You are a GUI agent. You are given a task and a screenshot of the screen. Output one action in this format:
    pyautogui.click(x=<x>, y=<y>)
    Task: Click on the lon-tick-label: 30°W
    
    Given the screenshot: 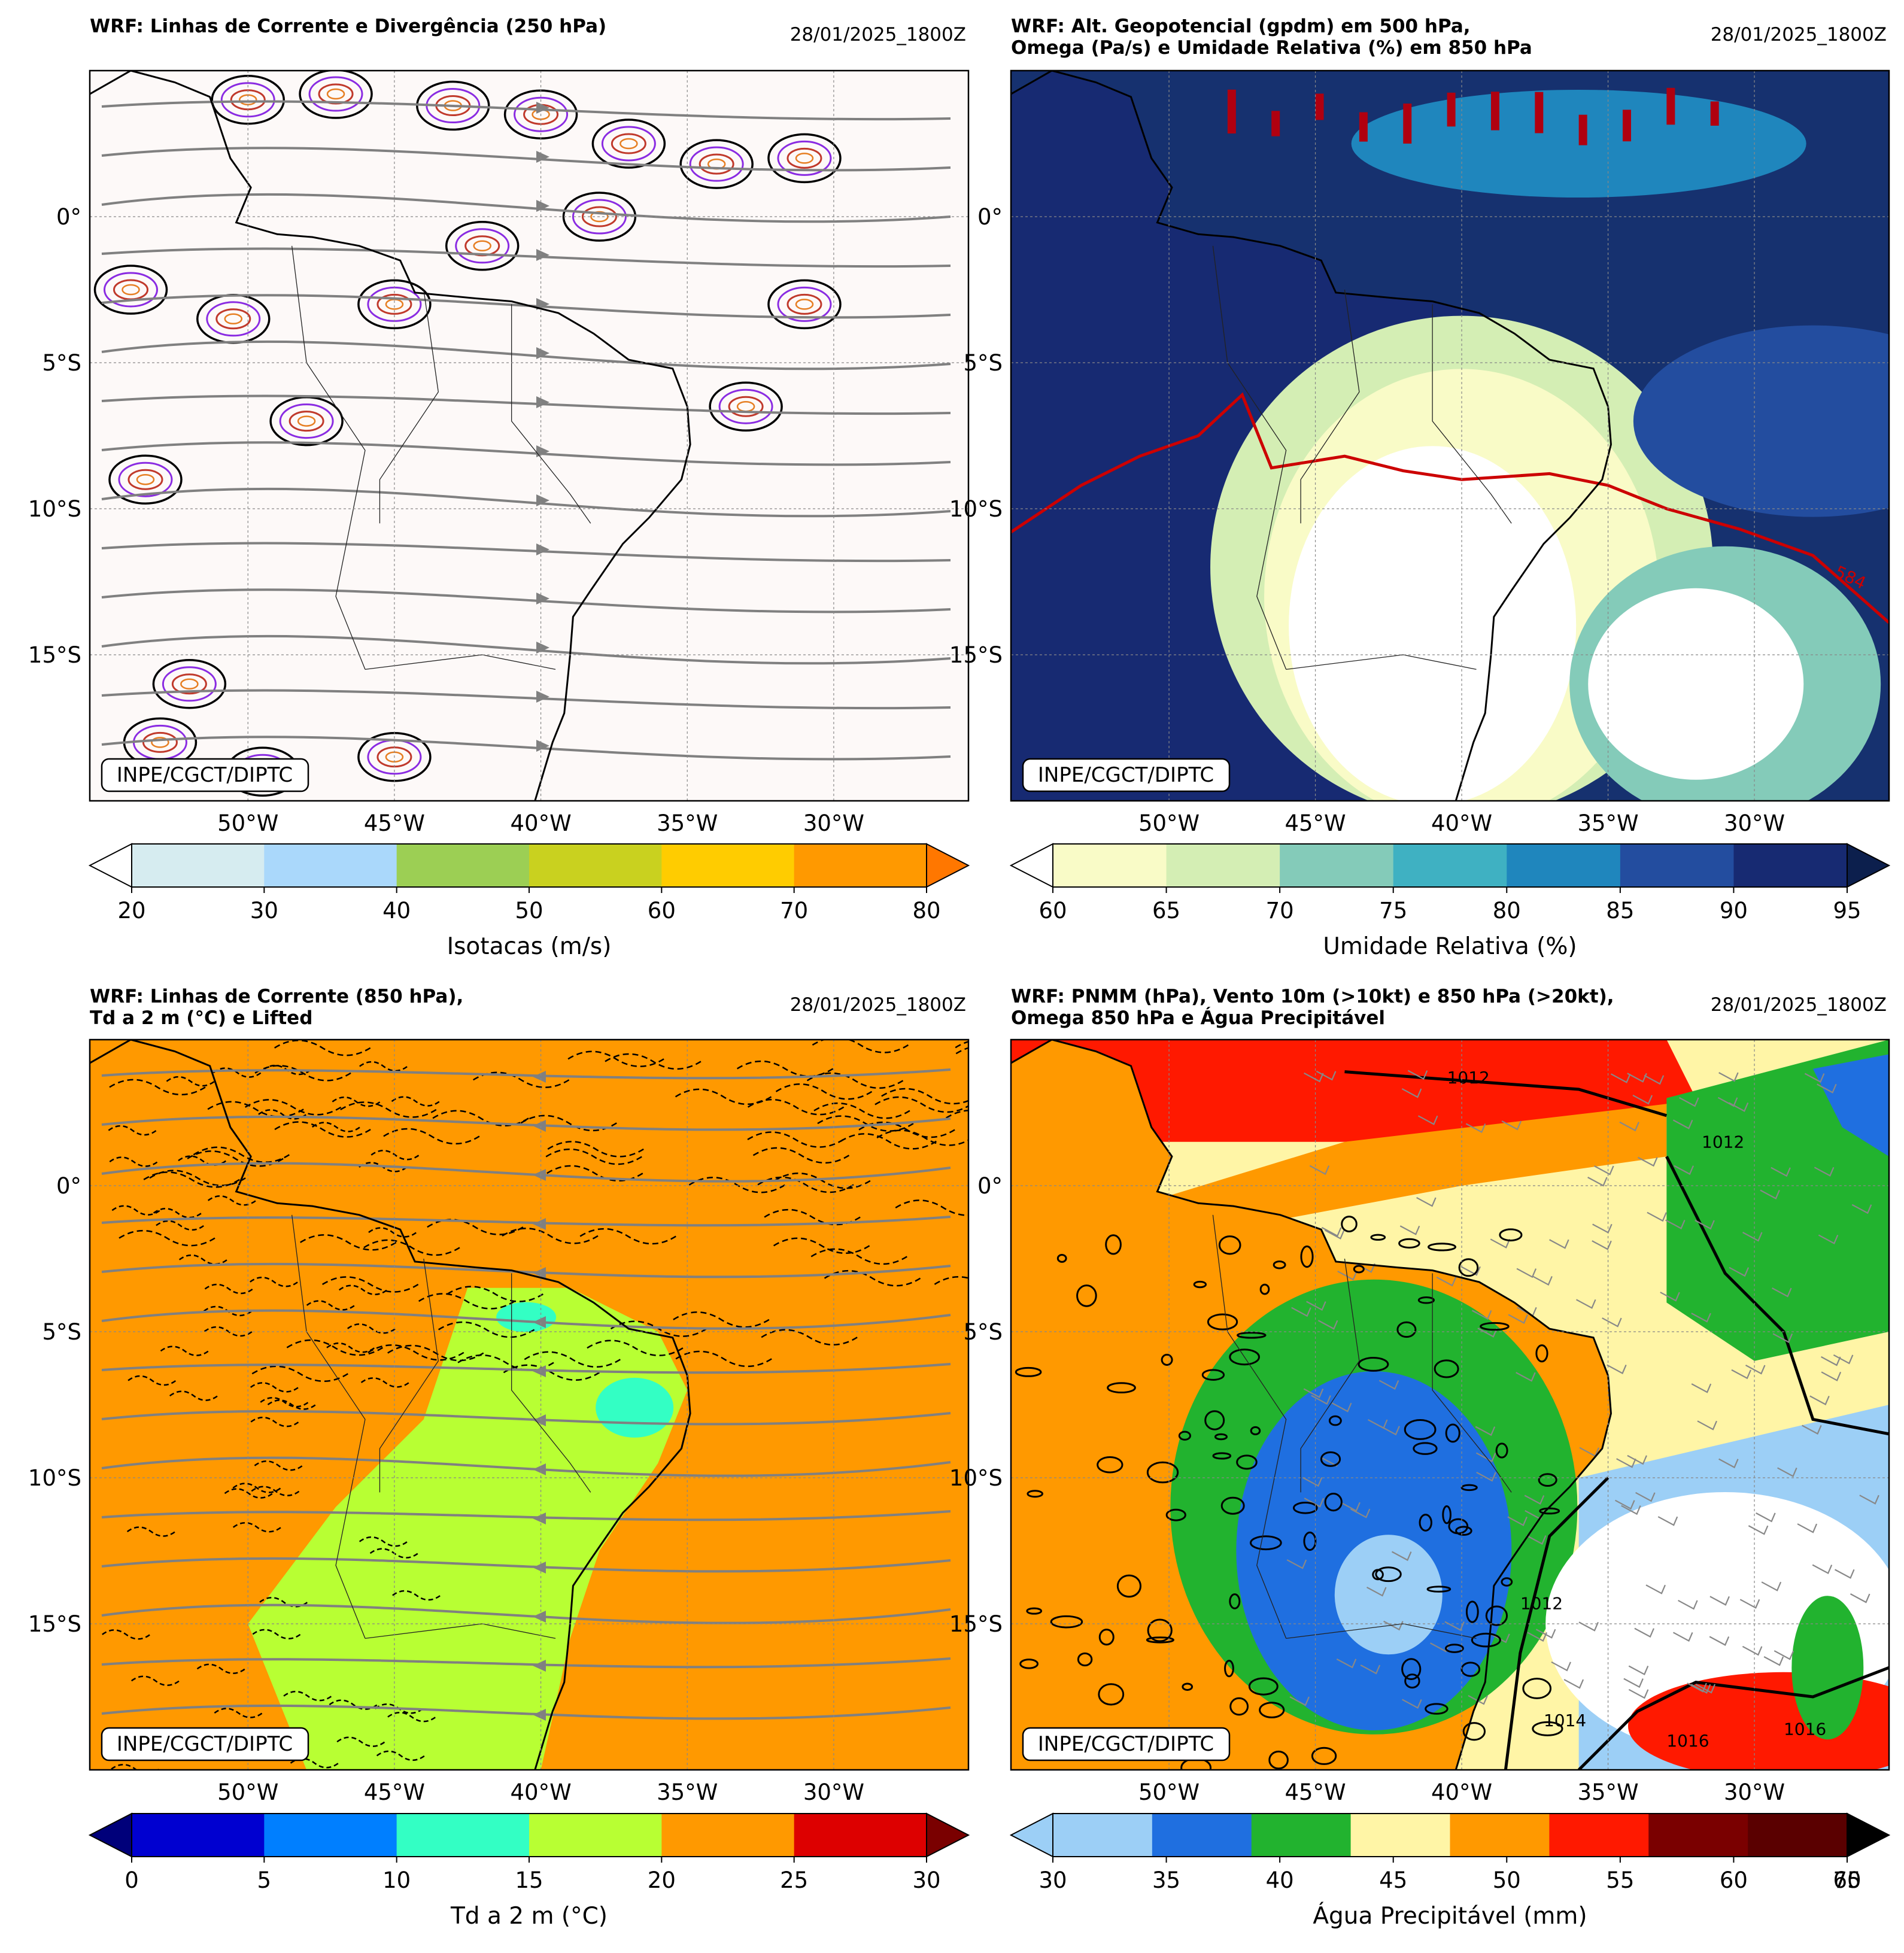 What is the action you would take?
    pyautogui.click(x=833, y=1792)
    